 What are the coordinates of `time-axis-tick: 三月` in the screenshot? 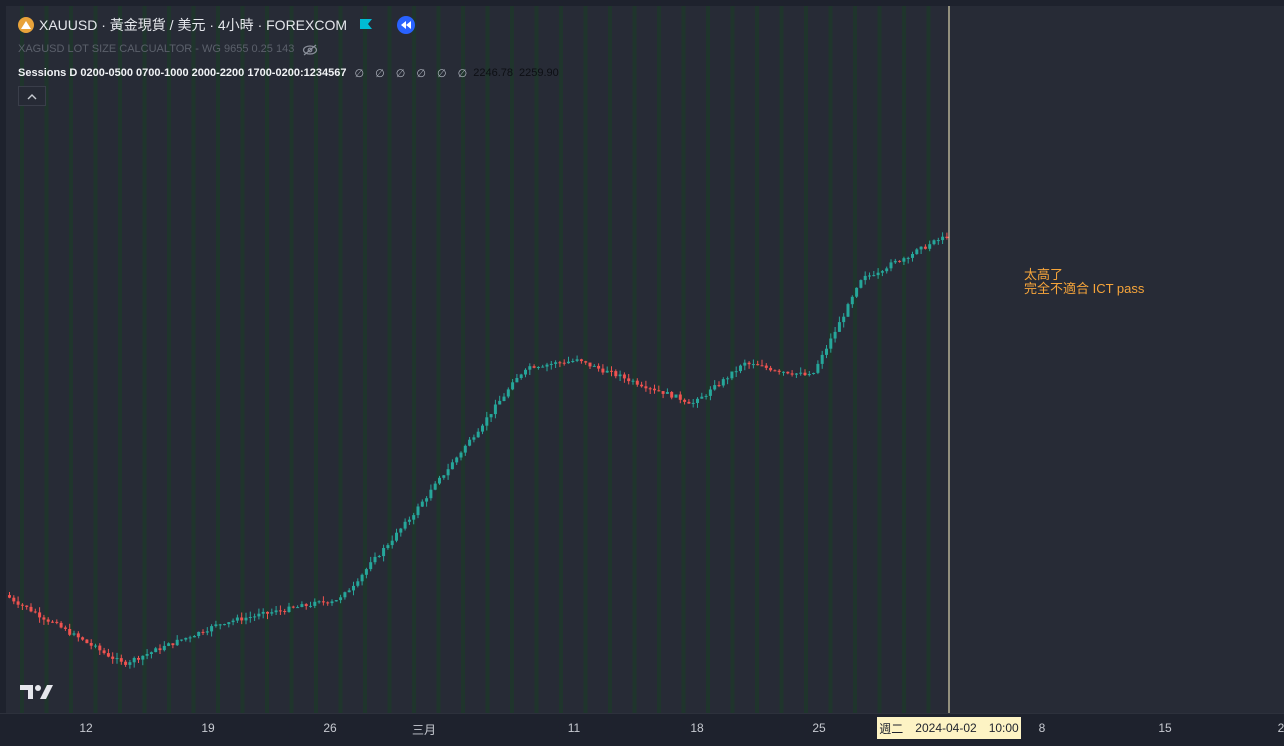 It's located at (424, 730).